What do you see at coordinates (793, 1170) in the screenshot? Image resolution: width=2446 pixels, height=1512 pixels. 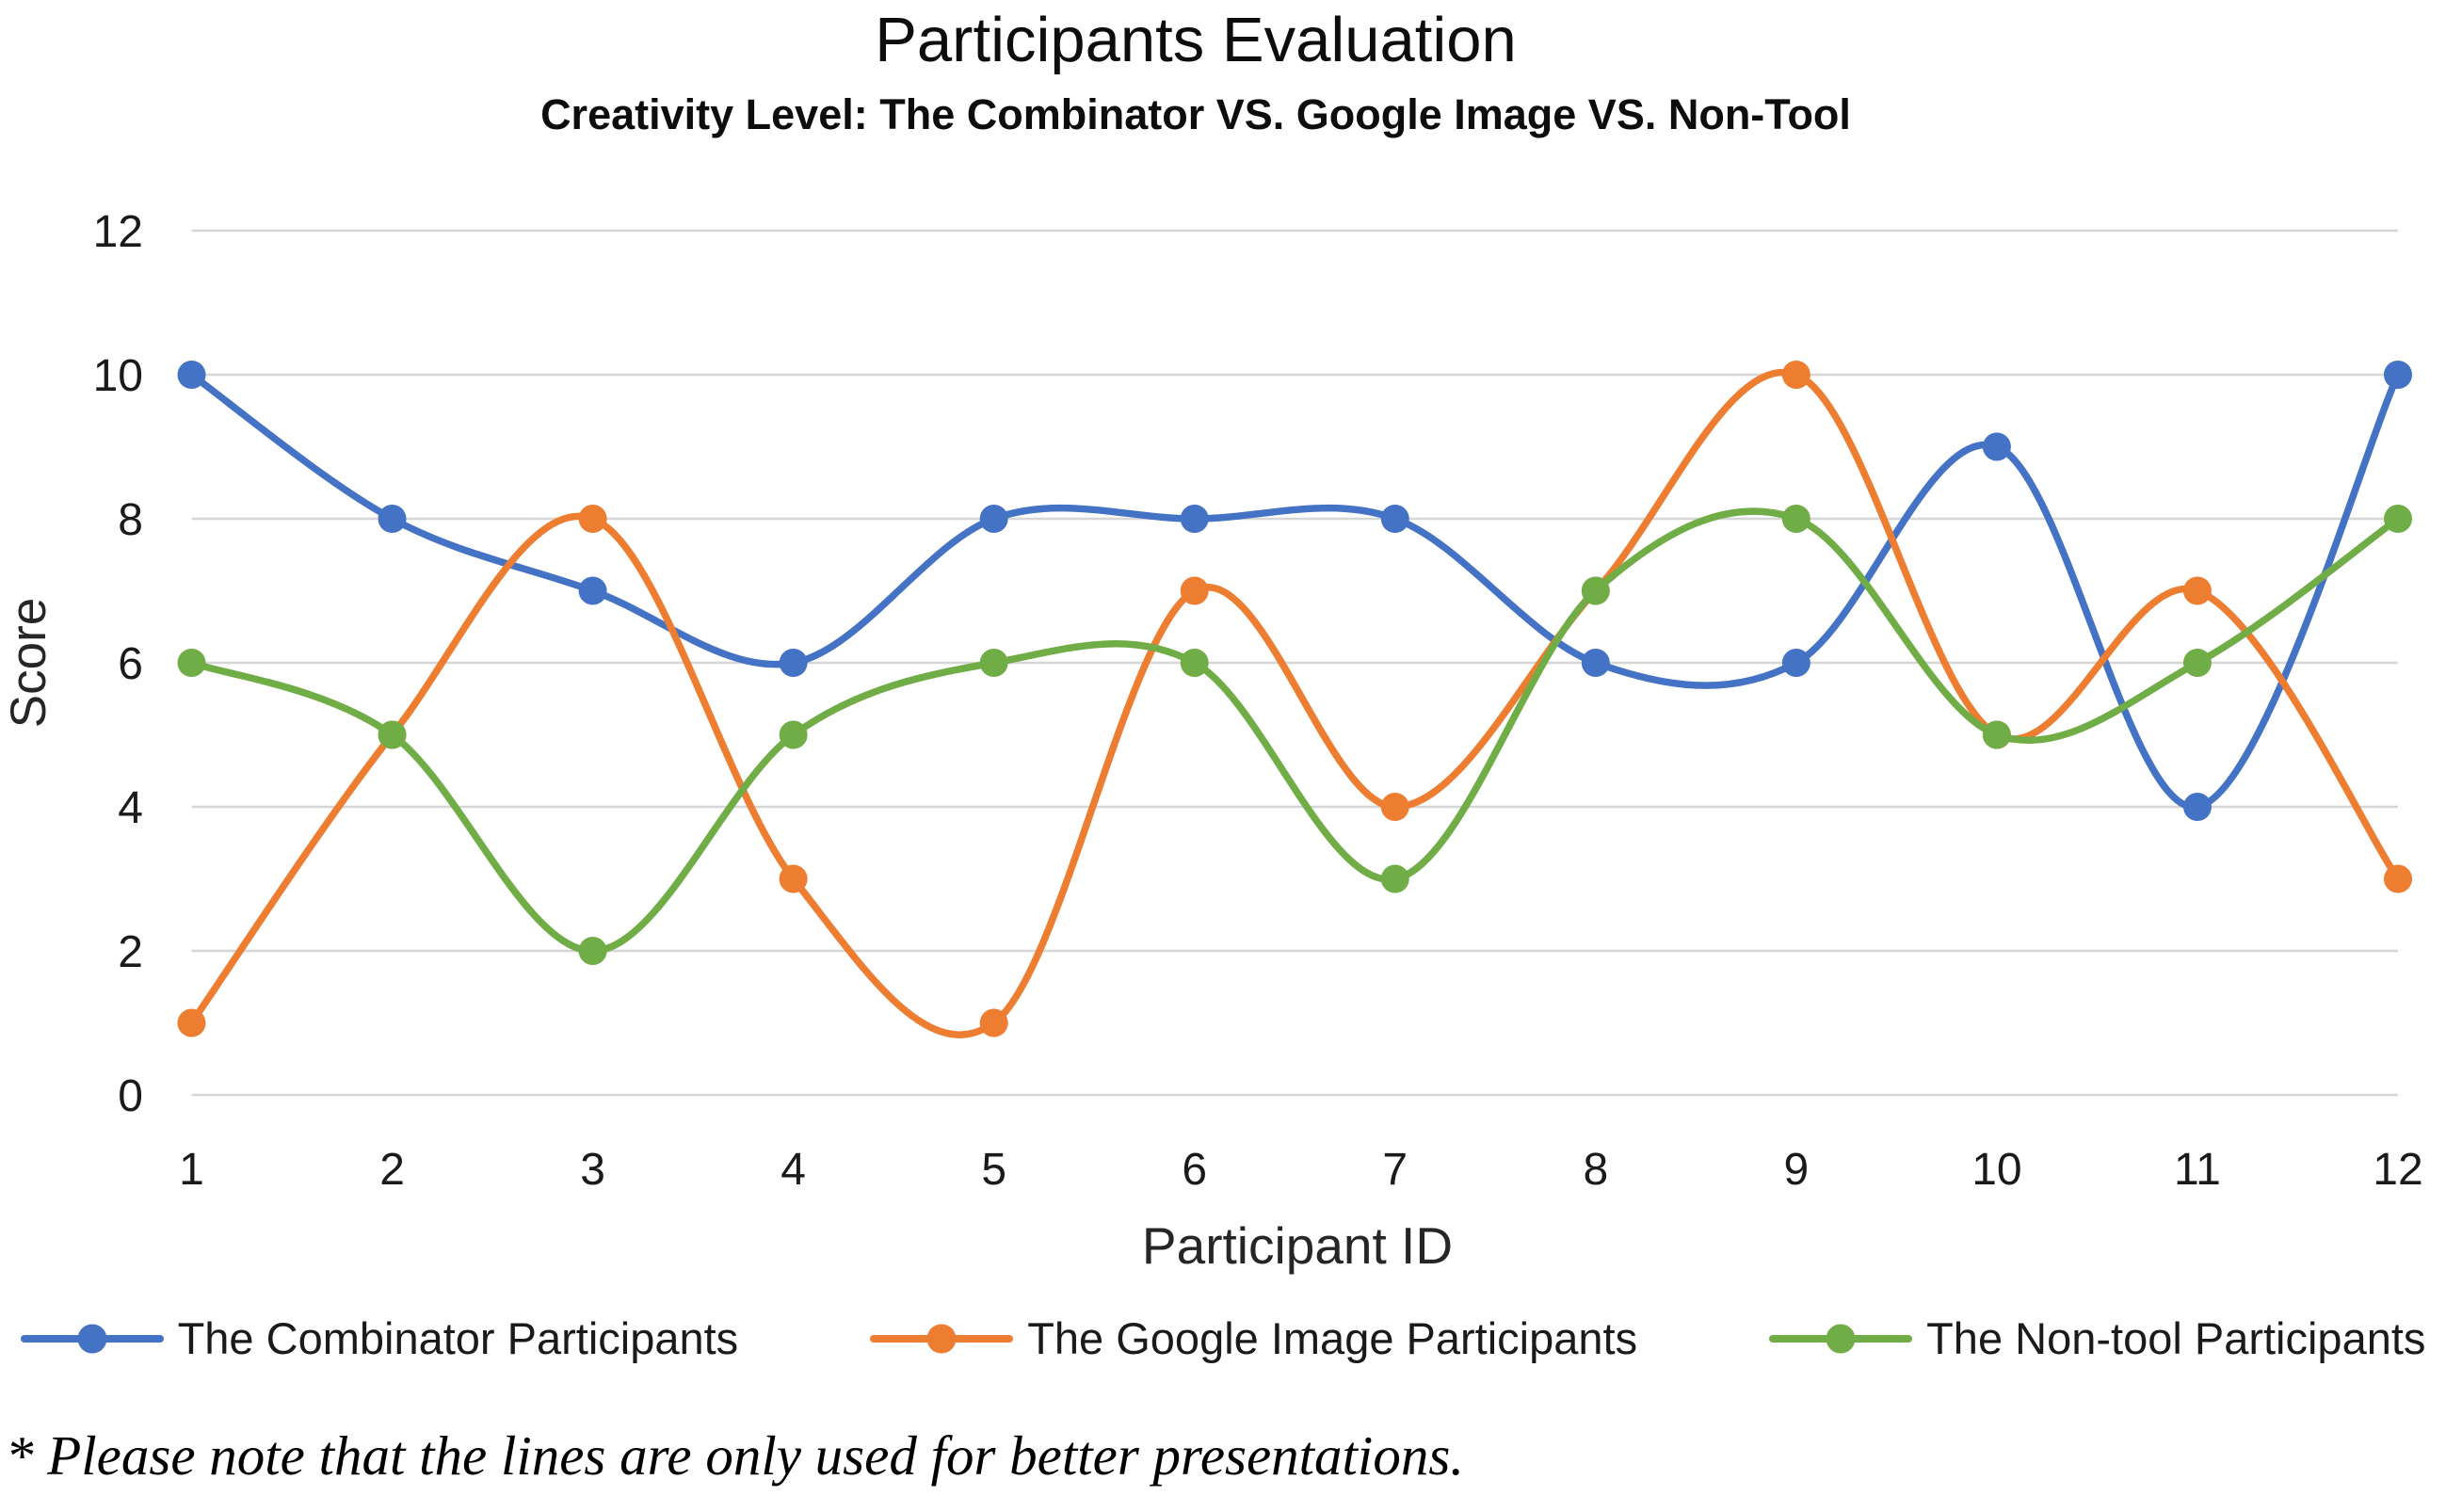 I see `x-tick-label: 4` at bounding box center [793, 1170].